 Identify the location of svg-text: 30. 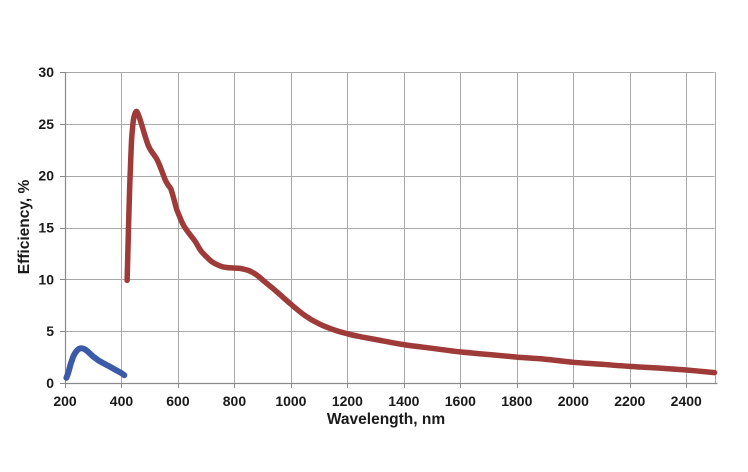
(46, 72).